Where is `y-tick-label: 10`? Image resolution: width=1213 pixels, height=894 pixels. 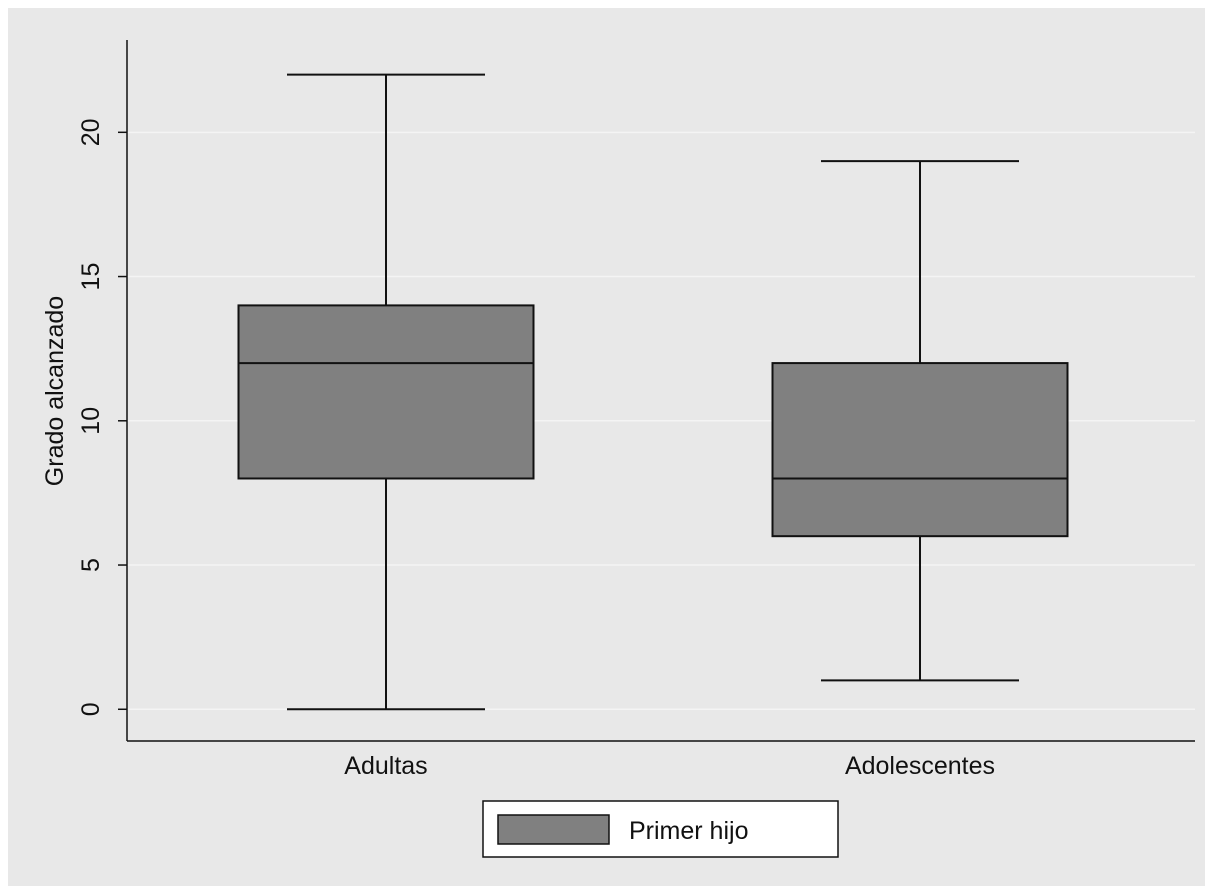
y-tick-label: 10 is located at coordinates (91, 421).